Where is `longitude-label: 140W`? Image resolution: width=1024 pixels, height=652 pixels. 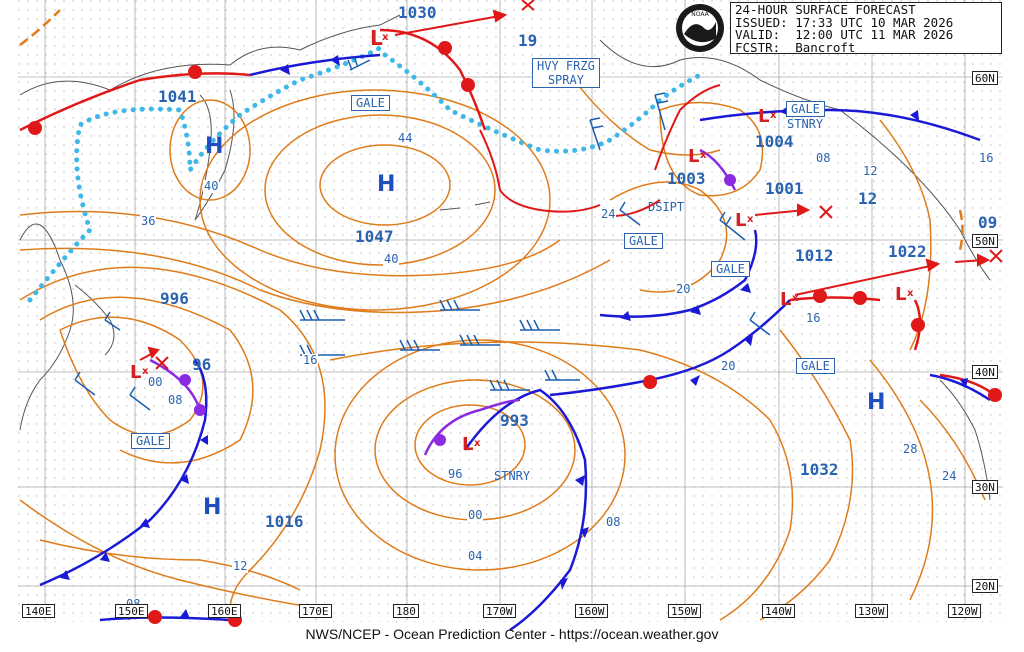 longitude-label: 140W is located at coordinates (778, 611).